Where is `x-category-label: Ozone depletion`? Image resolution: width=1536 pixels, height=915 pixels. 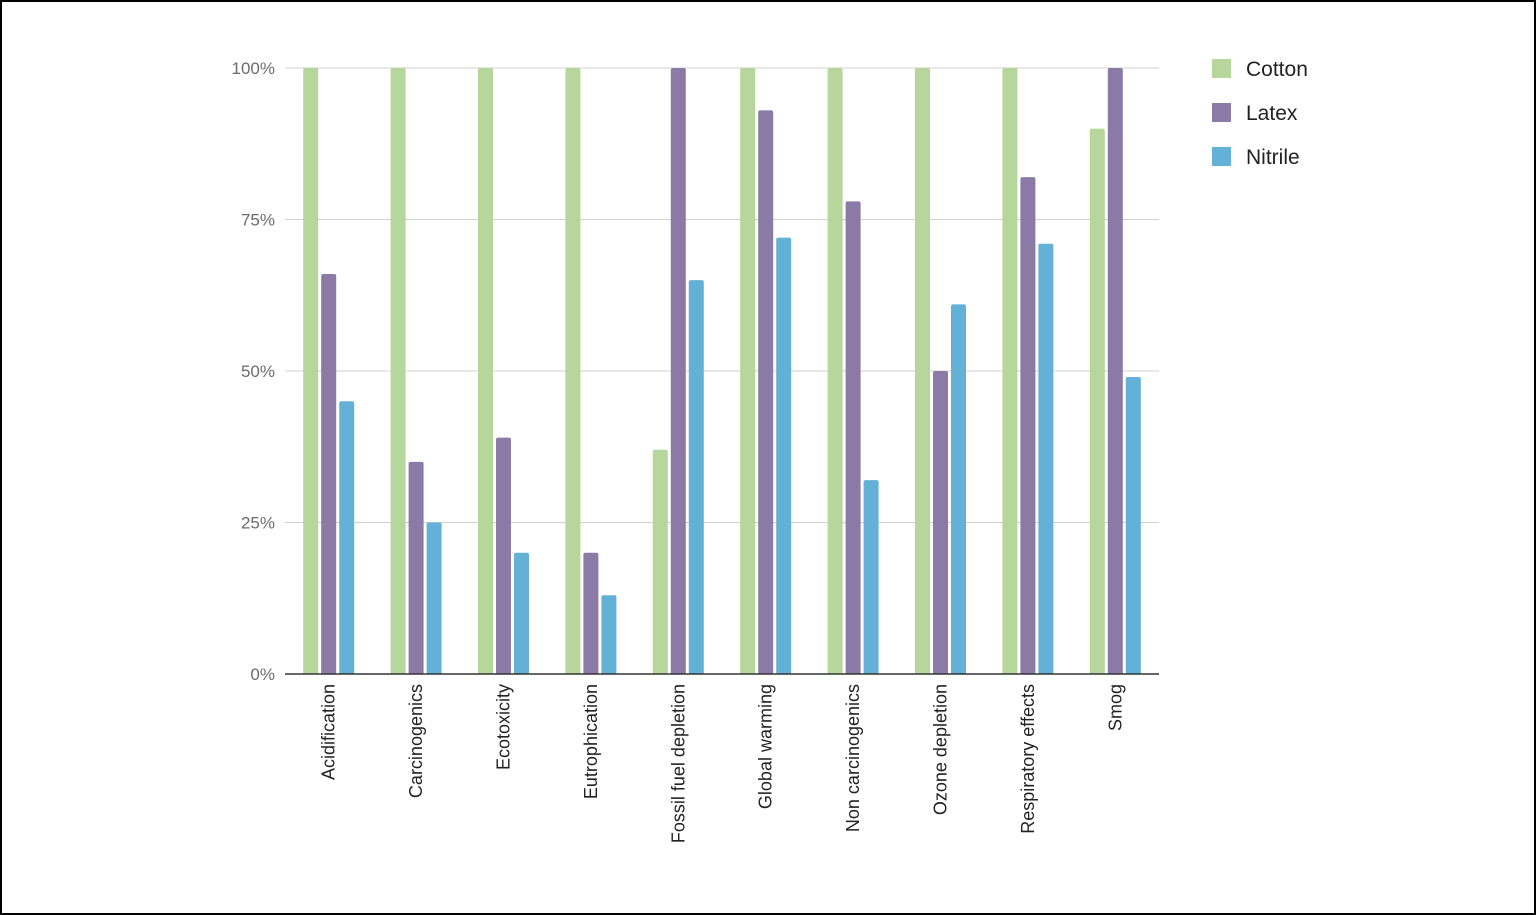 x-category-label: Ozone depletion is located at coordinates (941, 749).